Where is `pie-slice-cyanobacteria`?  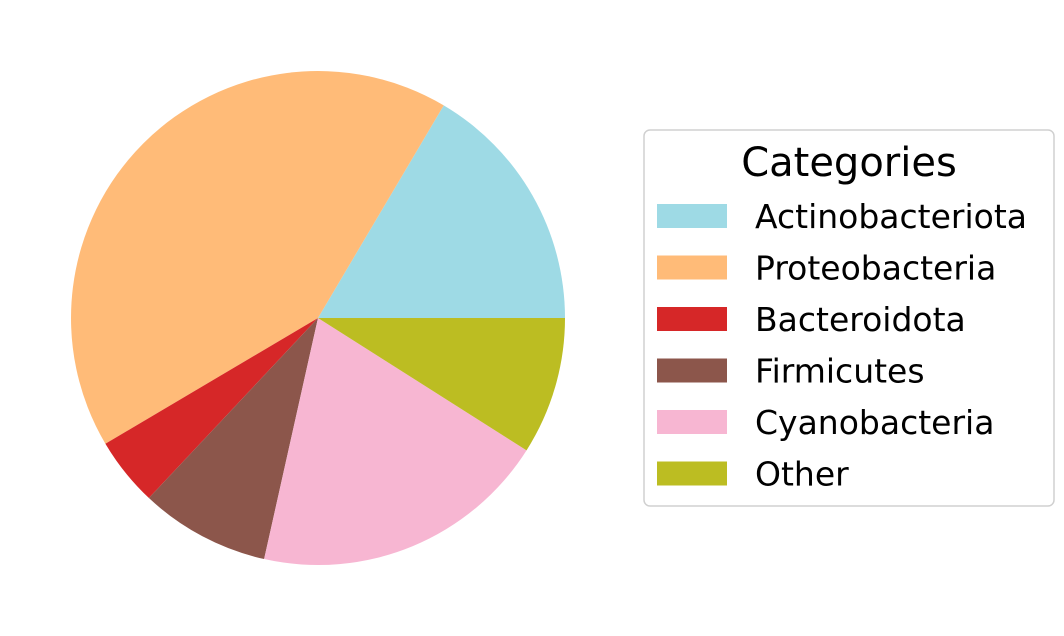 pie-slice-cyanobacteria is located at coordinates (395, 441).